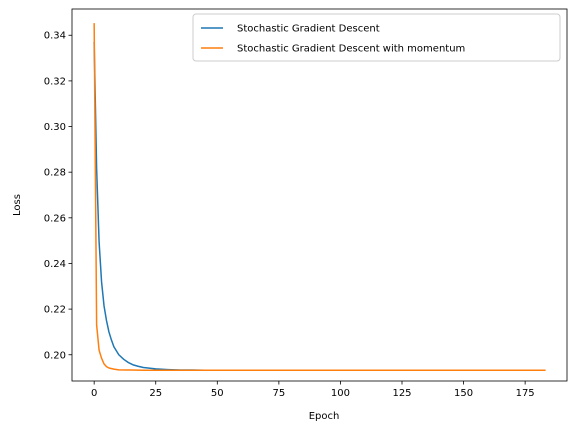  What do you see at coordinates (55, 81) in the screenshot?
I see `y-tick-label: 0.32` at bounding box center [55, 81].